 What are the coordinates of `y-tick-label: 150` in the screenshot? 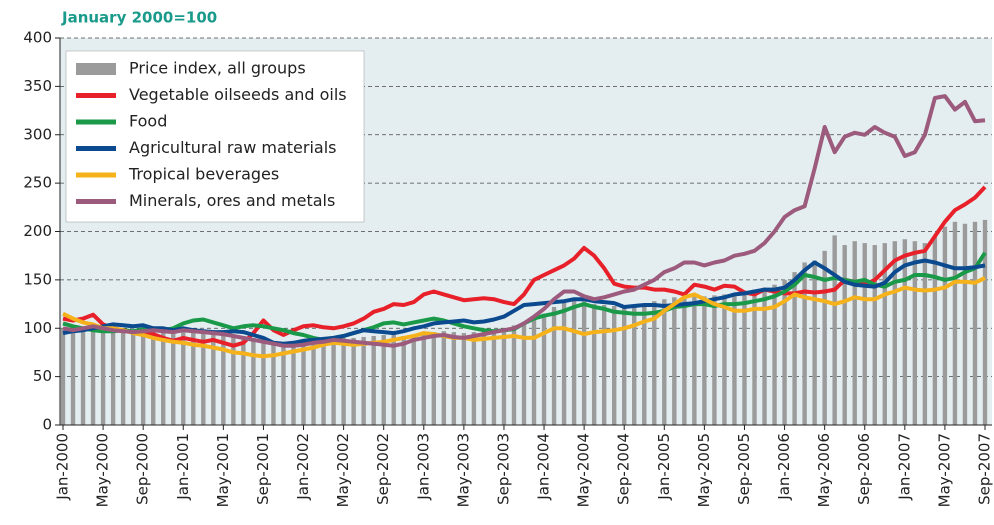 It's located at (37, 279).